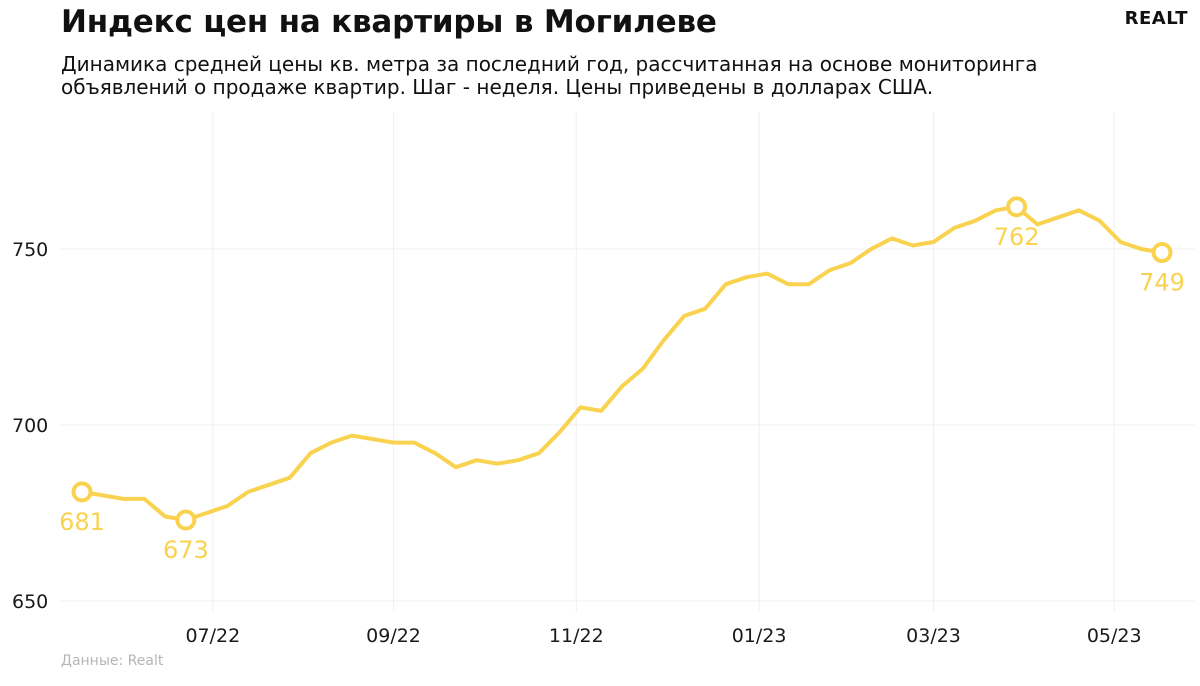 This screenshot has height=686, width=1200. I want to click on chart-title: Индекс цен на квартиры в Могилеве, so click(389, 22).